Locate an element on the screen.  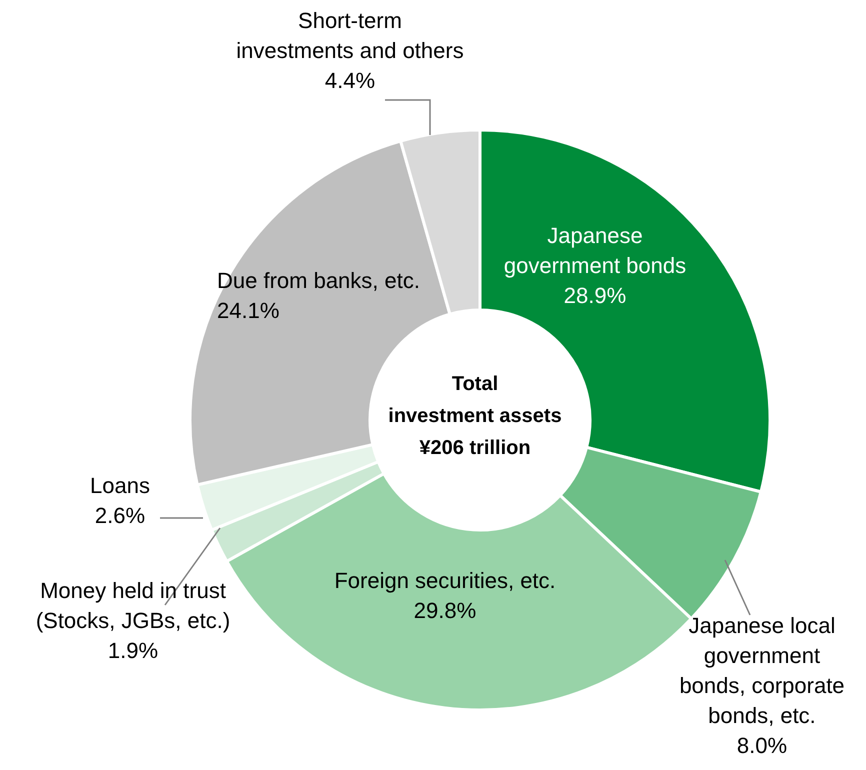
slice-label: Due from banks, etc. is located at coordinates (318, 280).